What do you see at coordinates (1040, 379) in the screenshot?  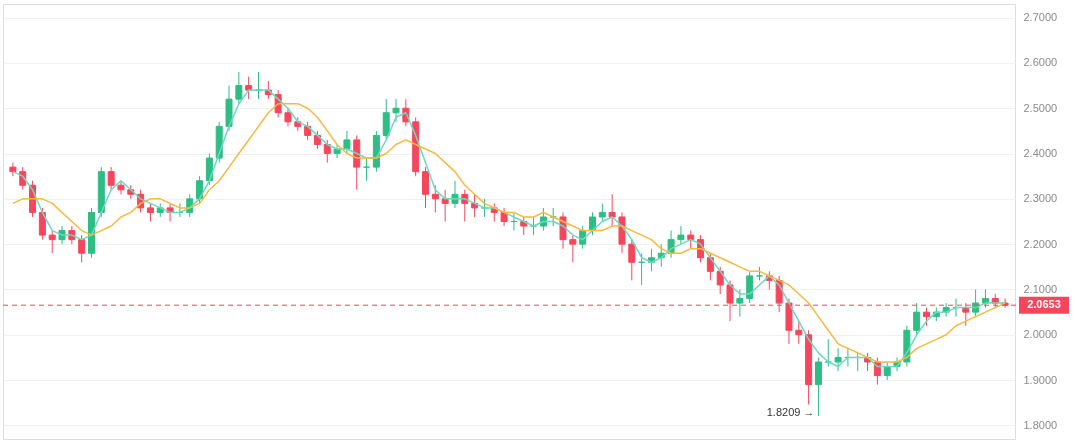 I see `y-tick-label: 1.9000` at bounding box center [1040, 379].